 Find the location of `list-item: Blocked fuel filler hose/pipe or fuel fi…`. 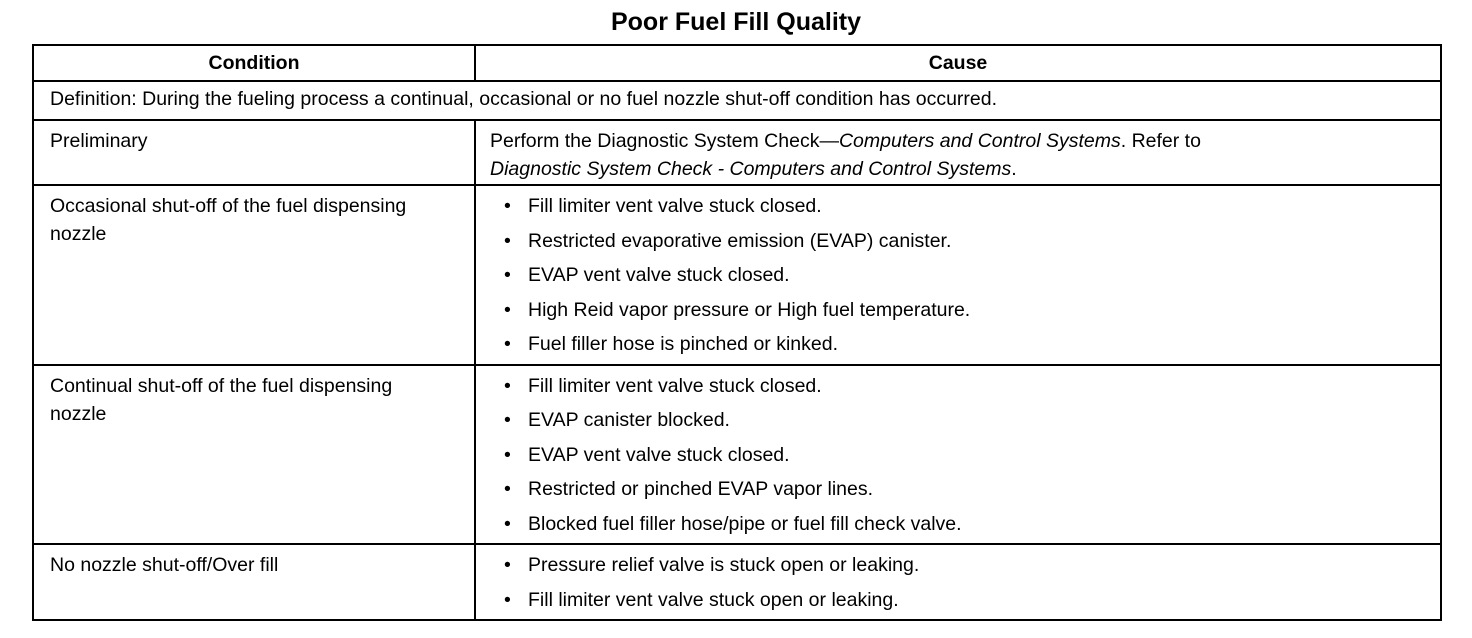

list-item: Blocked fuel filler hose/pipe or fuel fi… is located at coordinates (972, 524).